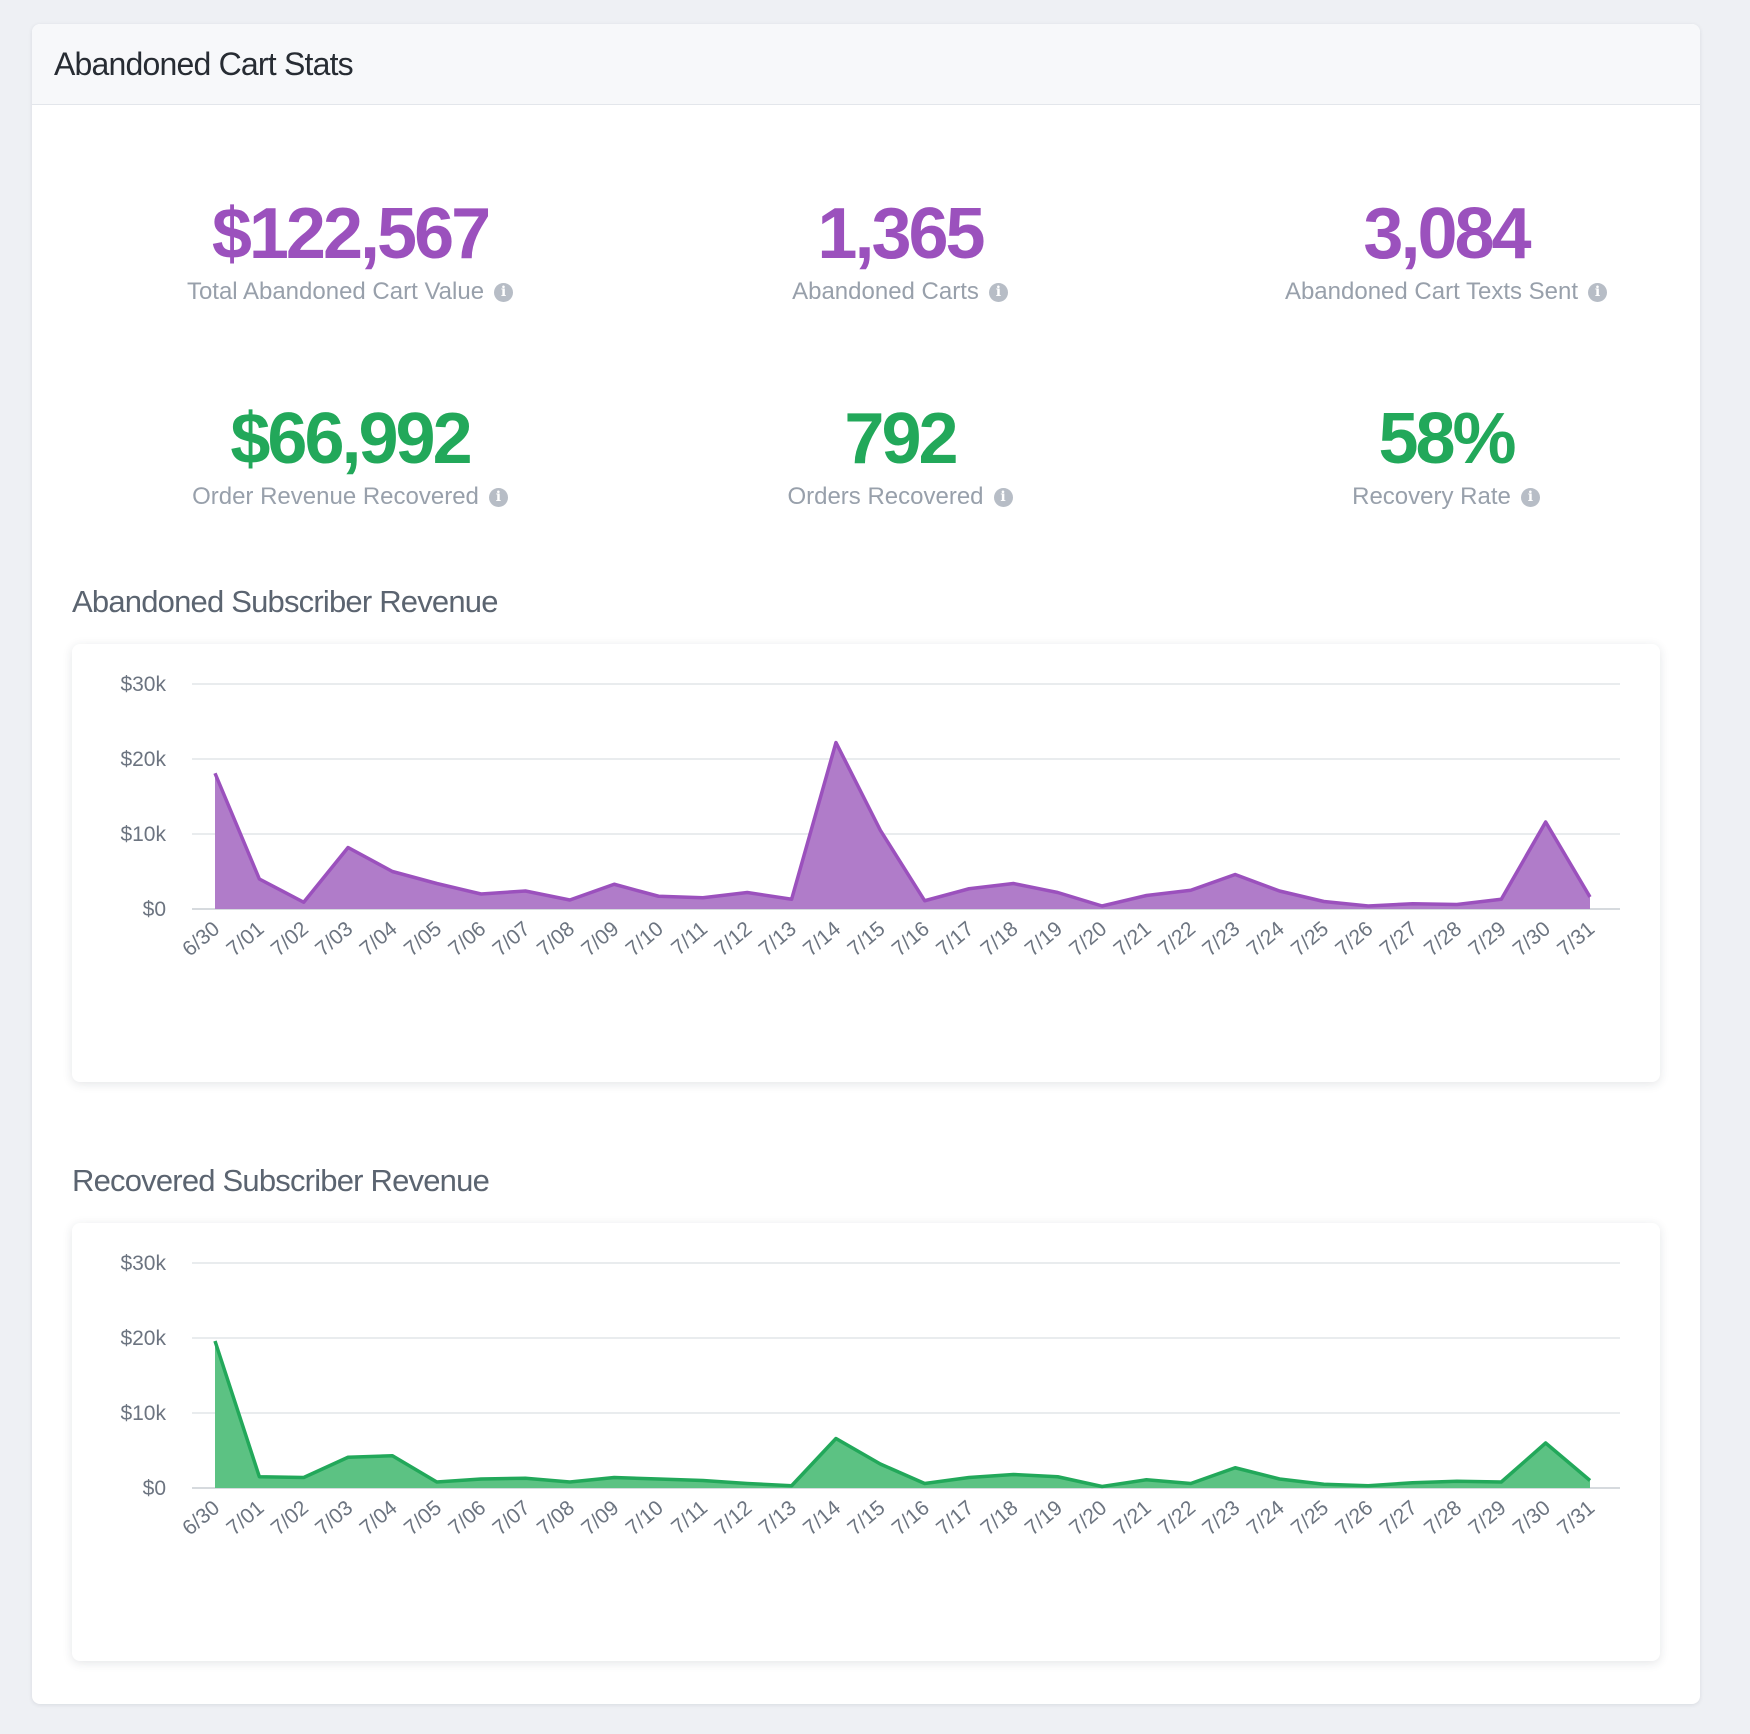 Image resolution: width=1750 pixels, height=1734 pixels. I want to click on stat-label-row: Order Revenue Recovered i, so click(350, 497).